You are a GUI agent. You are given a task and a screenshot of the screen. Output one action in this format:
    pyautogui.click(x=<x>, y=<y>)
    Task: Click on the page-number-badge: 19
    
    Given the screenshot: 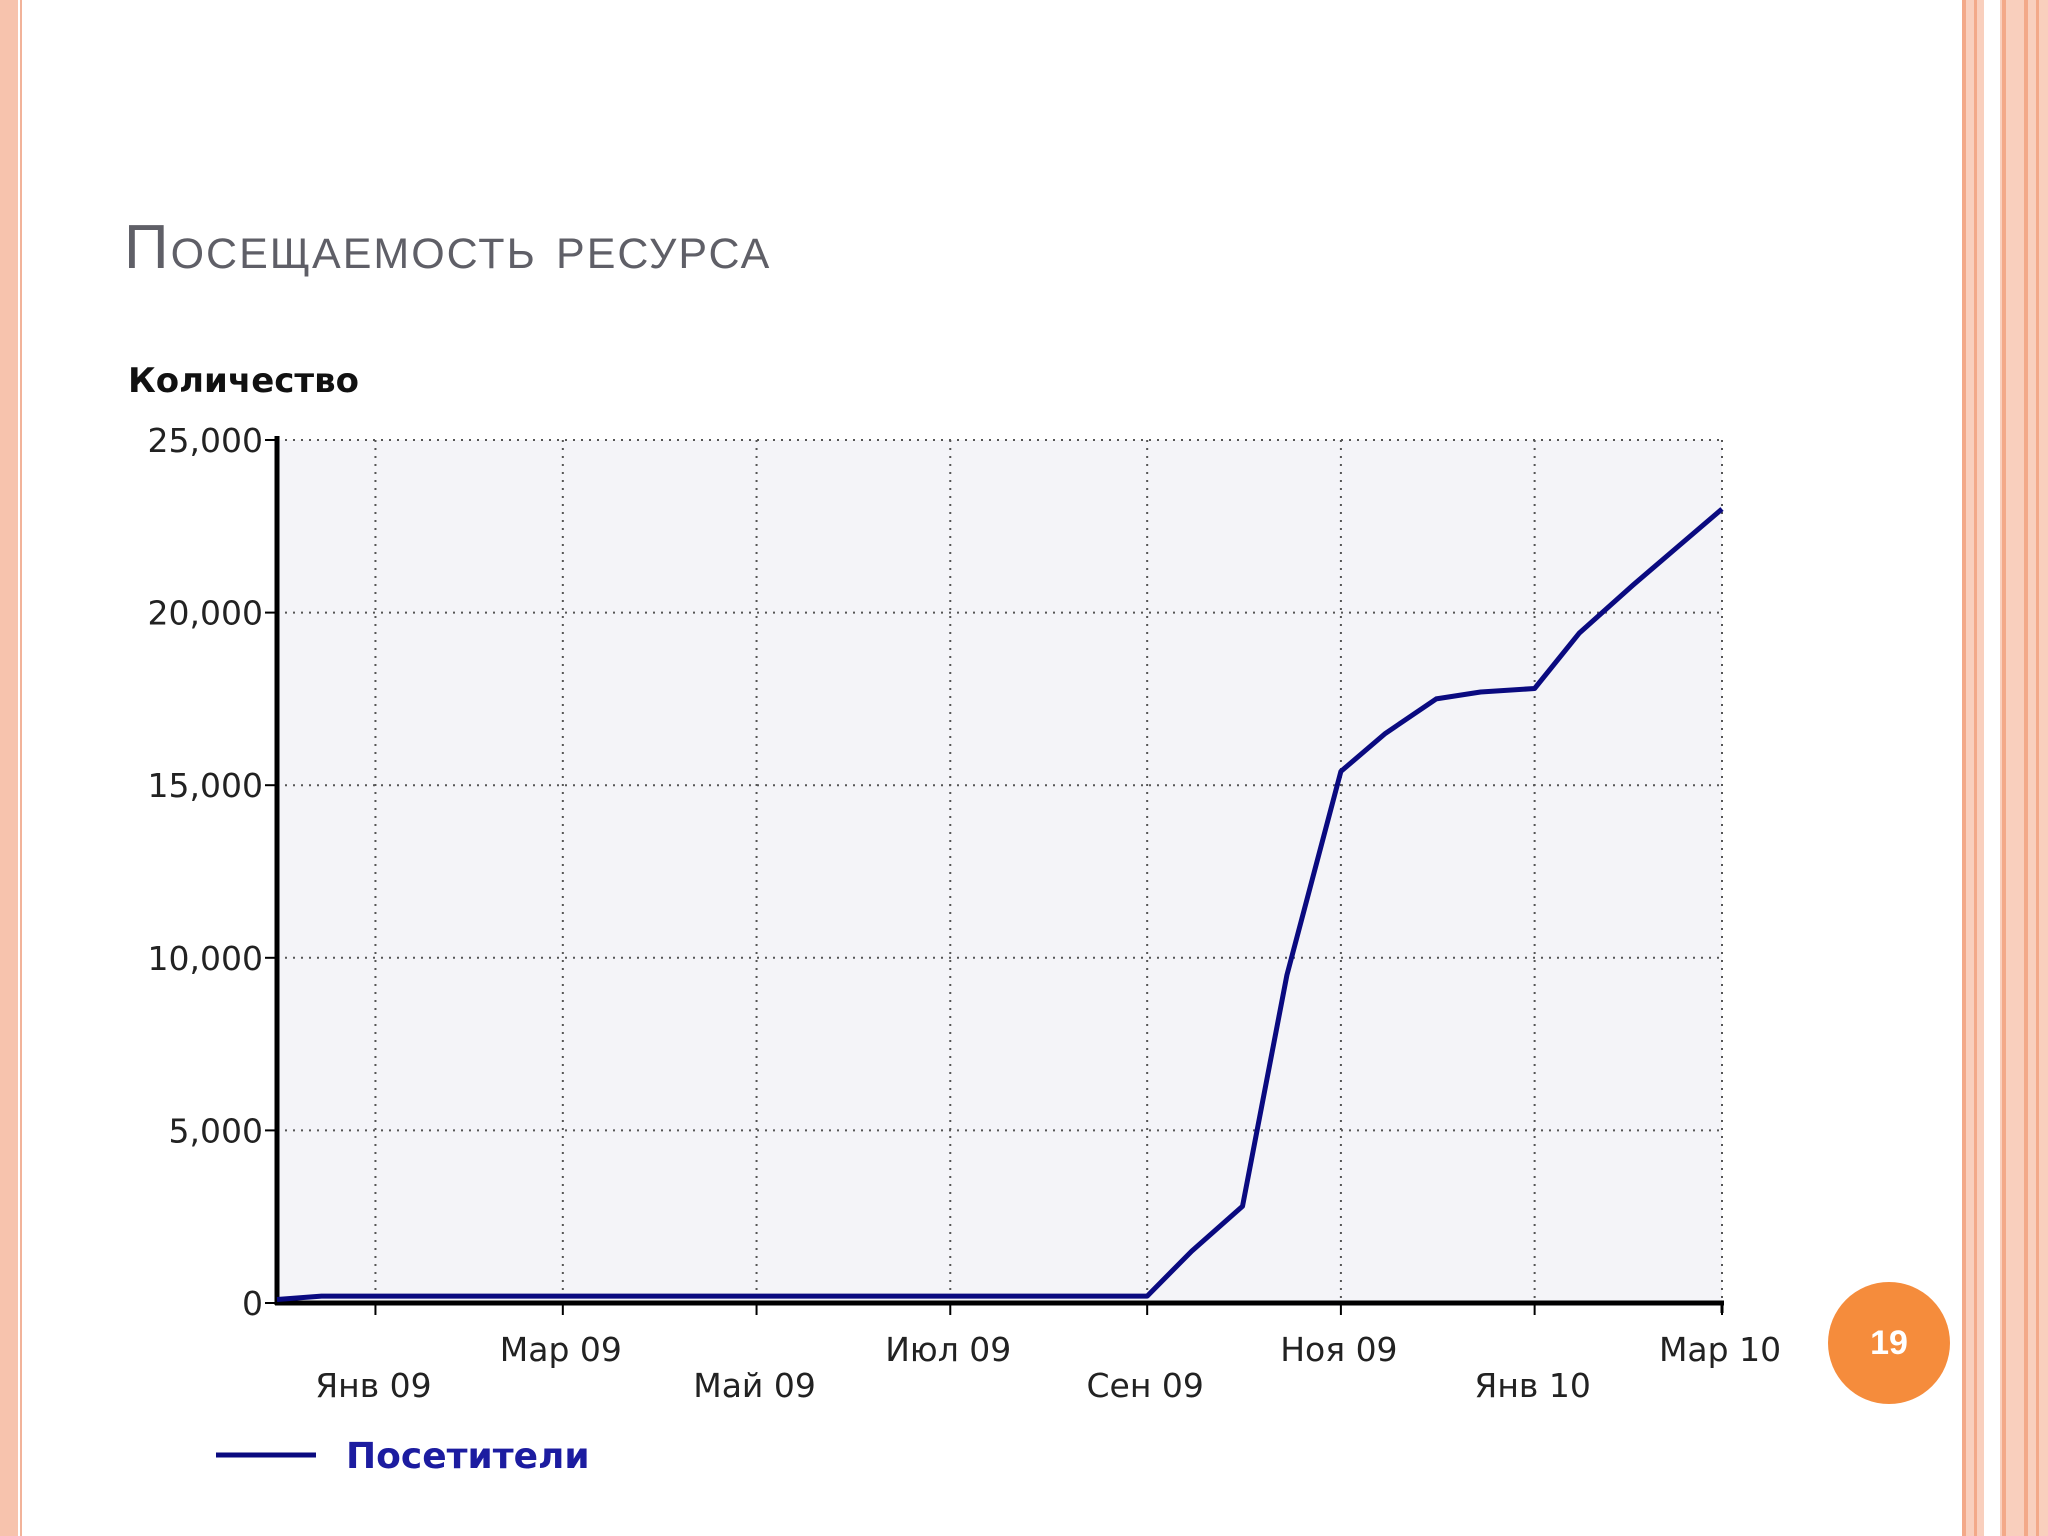 What is the action you would take?
    pyautogui.click(x=1889, y=1343)
    